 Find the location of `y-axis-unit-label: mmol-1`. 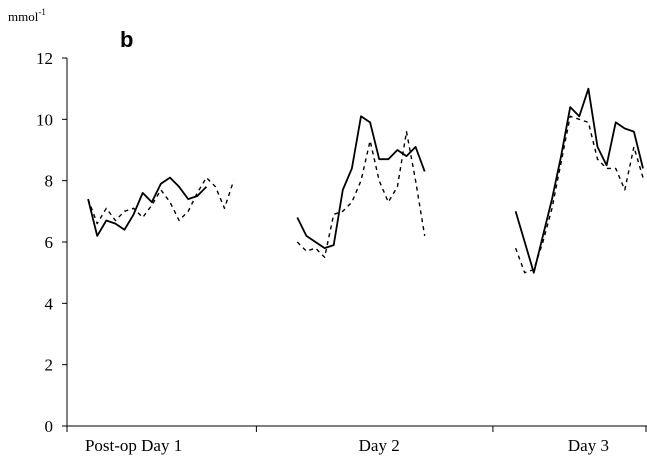

y-axis-unit-label: mmol-1 is located at coordinates (27, 15).